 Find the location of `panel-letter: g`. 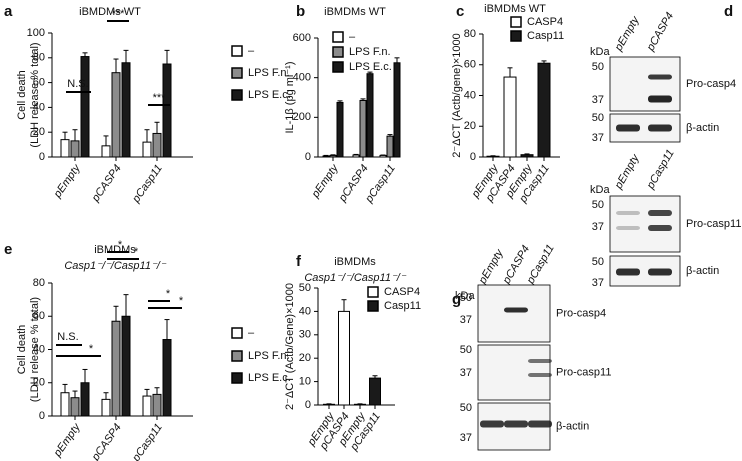

panel-letter: g is located at coordinates (456, 299).